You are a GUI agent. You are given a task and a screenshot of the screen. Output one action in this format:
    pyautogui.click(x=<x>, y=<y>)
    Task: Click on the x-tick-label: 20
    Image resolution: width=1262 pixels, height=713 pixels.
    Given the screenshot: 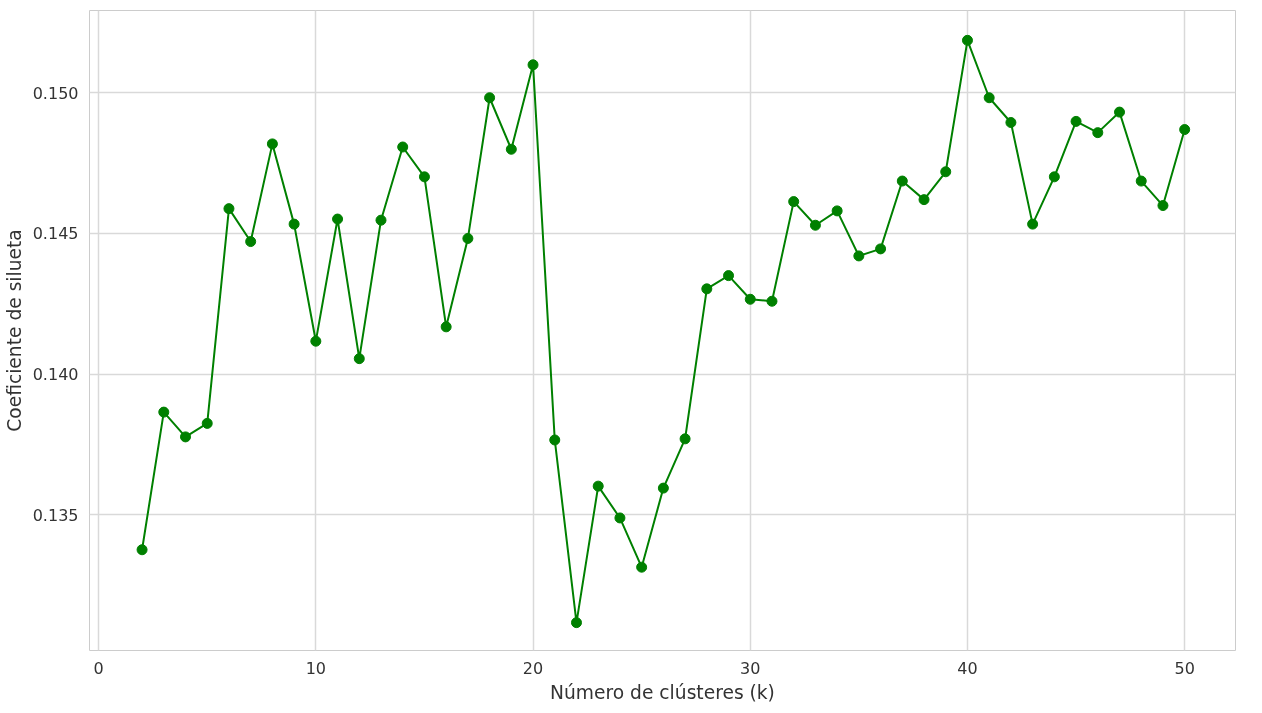 What is the action you would take?
    pyautogui.click(x=533, y=668)
    